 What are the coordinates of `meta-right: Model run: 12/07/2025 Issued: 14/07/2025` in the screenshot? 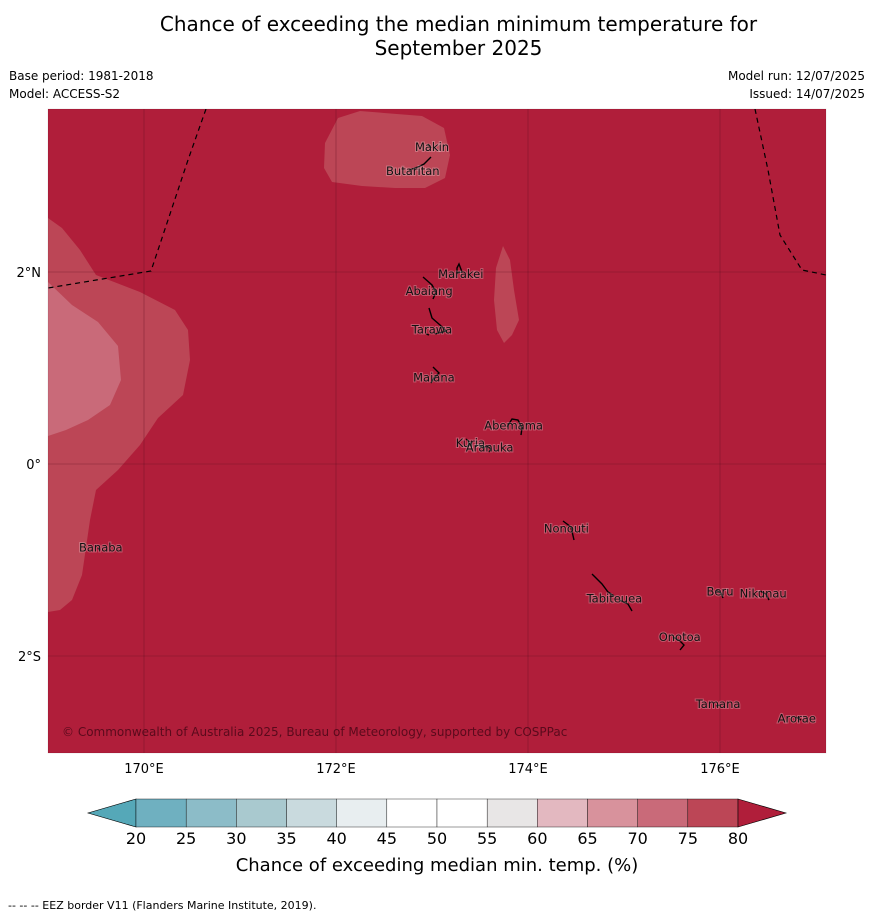 It's located at (796, 85).